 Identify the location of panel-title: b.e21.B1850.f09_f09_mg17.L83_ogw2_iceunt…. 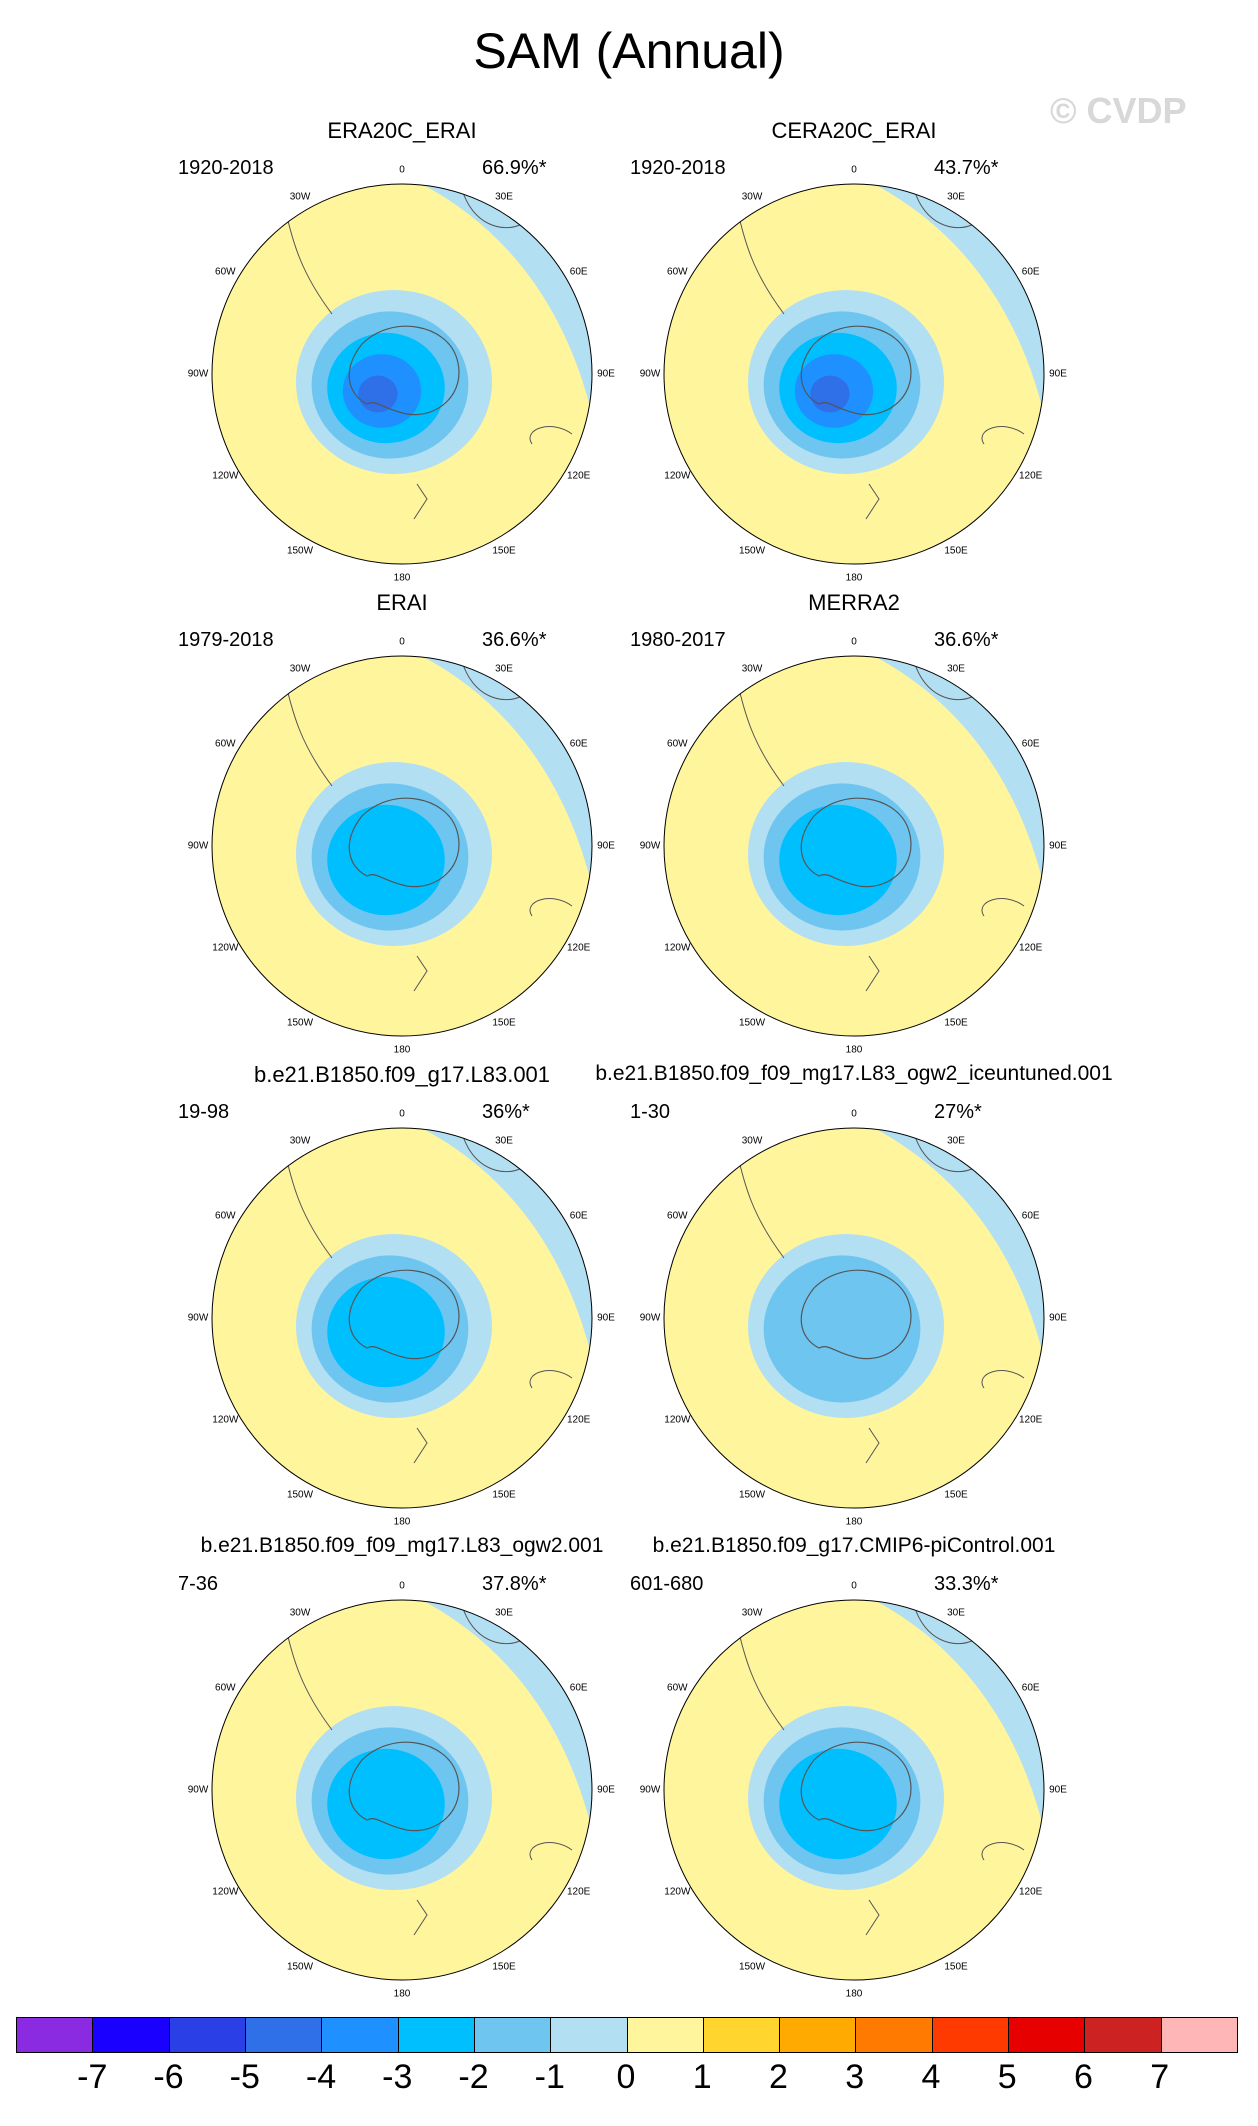
(854, 1073).